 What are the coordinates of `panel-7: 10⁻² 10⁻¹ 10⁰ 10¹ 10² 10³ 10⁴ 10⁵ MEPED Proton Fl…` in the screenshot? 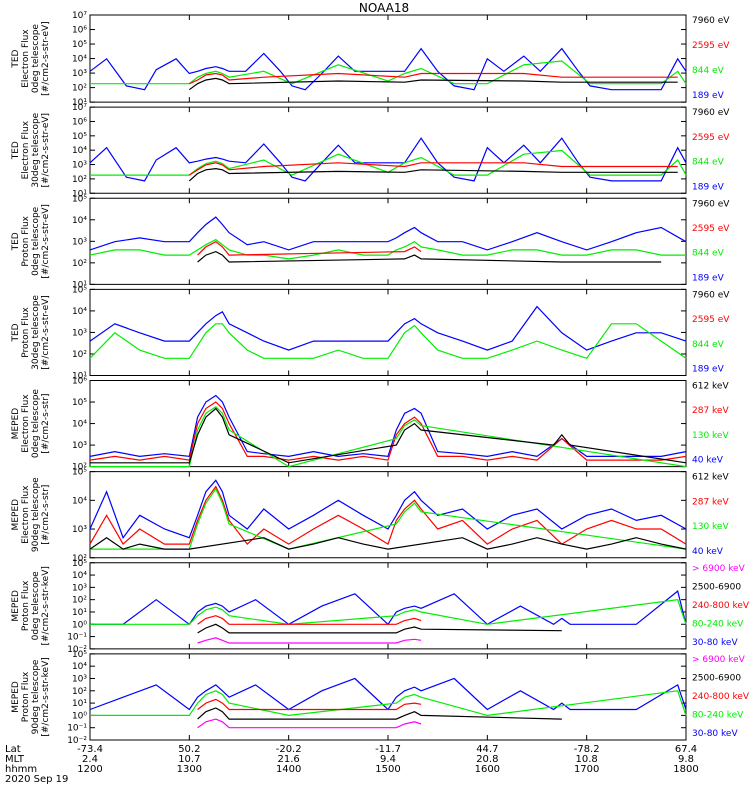 It's located at (380, 607).